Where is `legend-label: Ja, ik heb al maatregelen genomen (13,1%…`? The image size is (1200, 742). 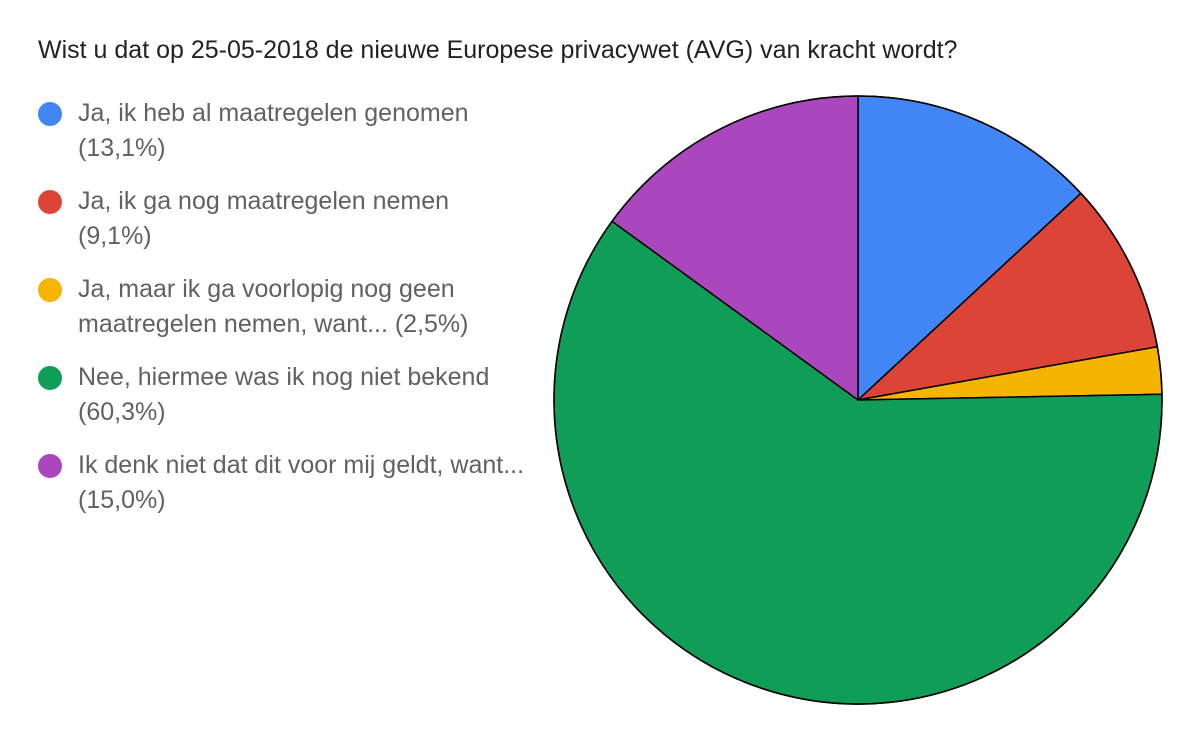
legend-label: Ja, ik heb al maatregelen genomen (13,1%… is located at coordinates (273, 130).